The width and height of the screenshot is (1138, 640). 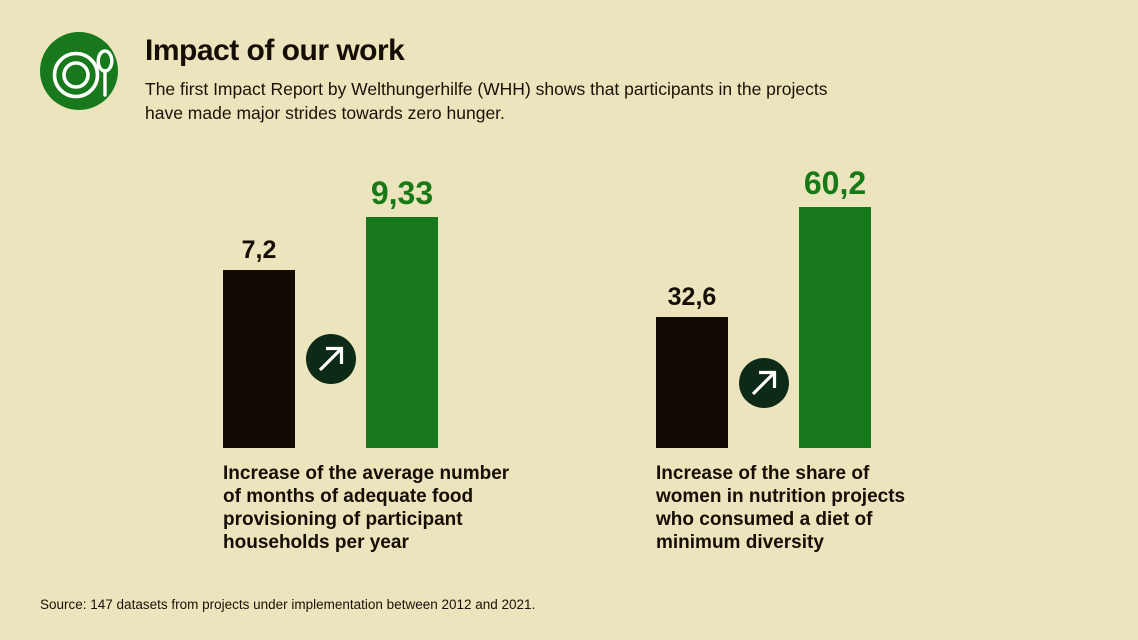 What do you see at coordinates (259, 250) in the screenshot?
I see `value-label-before: 7,2` at bounding box center [259, 250].